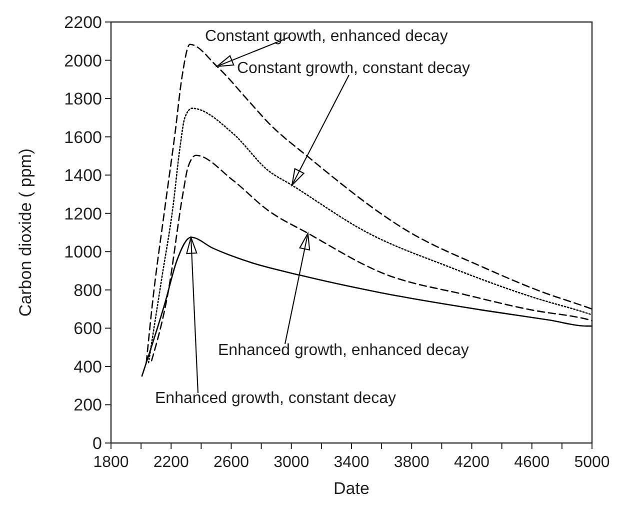  Describe the element at coordinates (83, 252) in the screenshot. I see `y-tick-label: 1000` at that location.